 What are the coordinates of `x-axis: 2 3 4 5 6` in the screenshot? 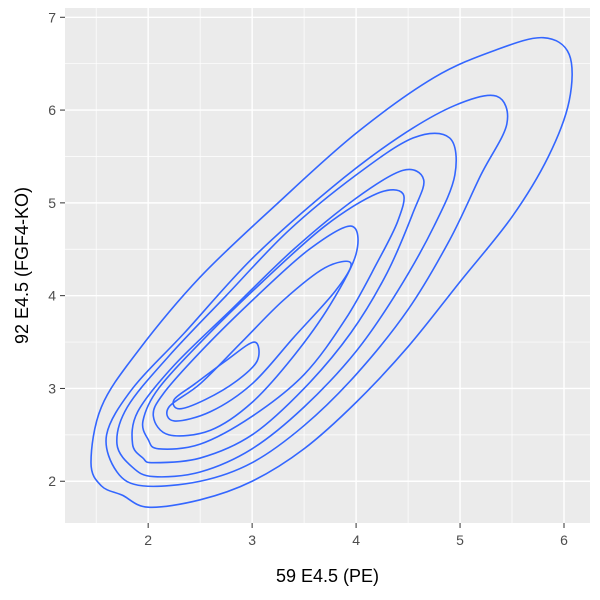 It's located at (356, 535).